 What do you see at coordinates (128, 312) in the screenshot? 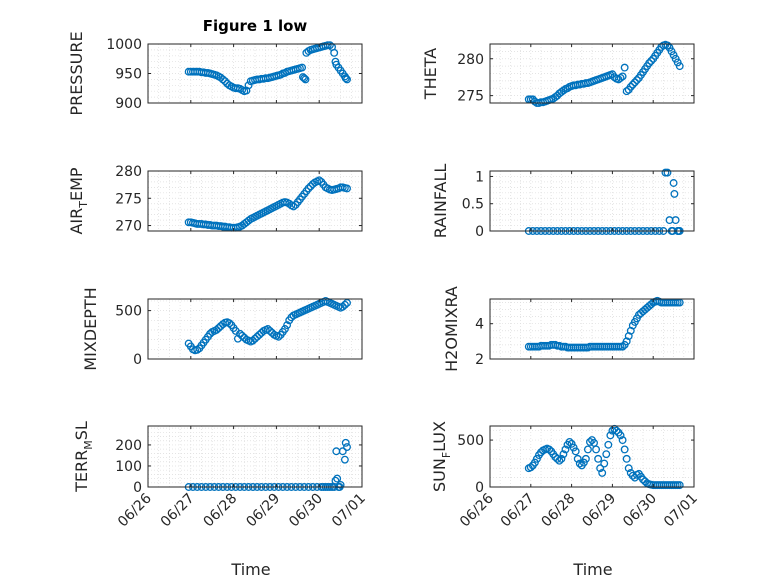
I see `y-tick-label: 500` at bounding box center [128, 312].